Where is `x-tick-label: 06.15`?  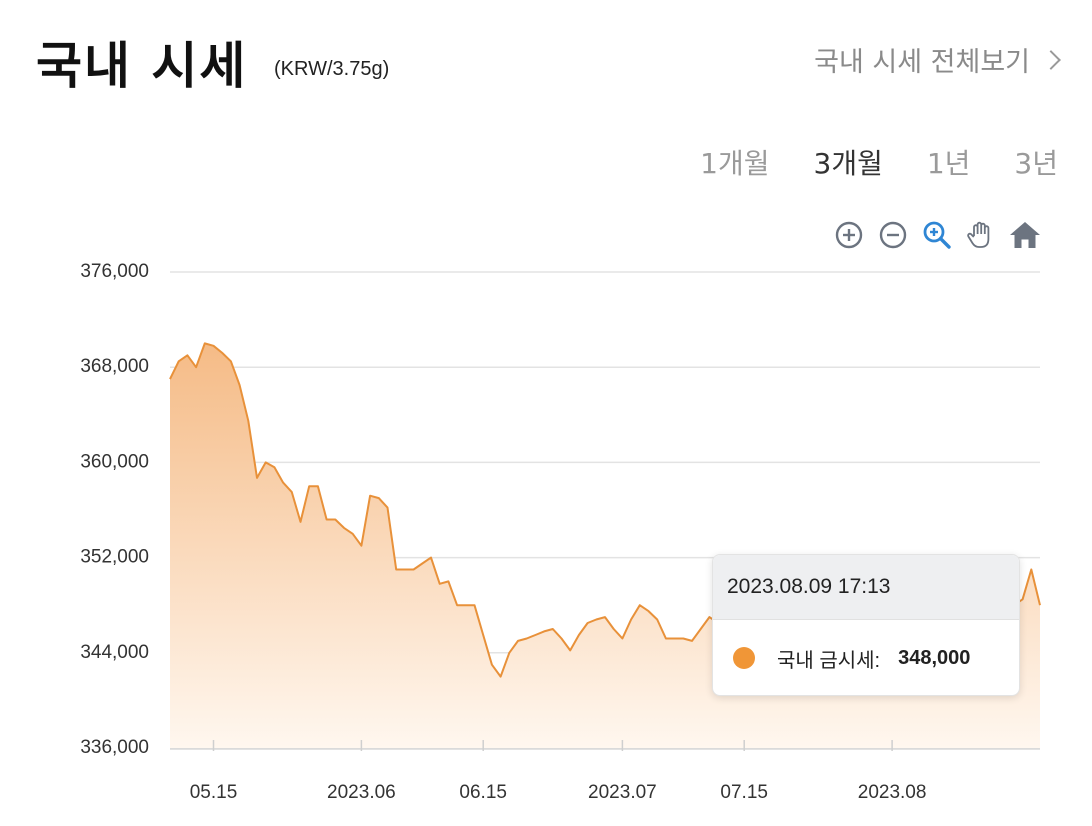
x-tick-label: 06.15 is located at coordinates (483, 792).